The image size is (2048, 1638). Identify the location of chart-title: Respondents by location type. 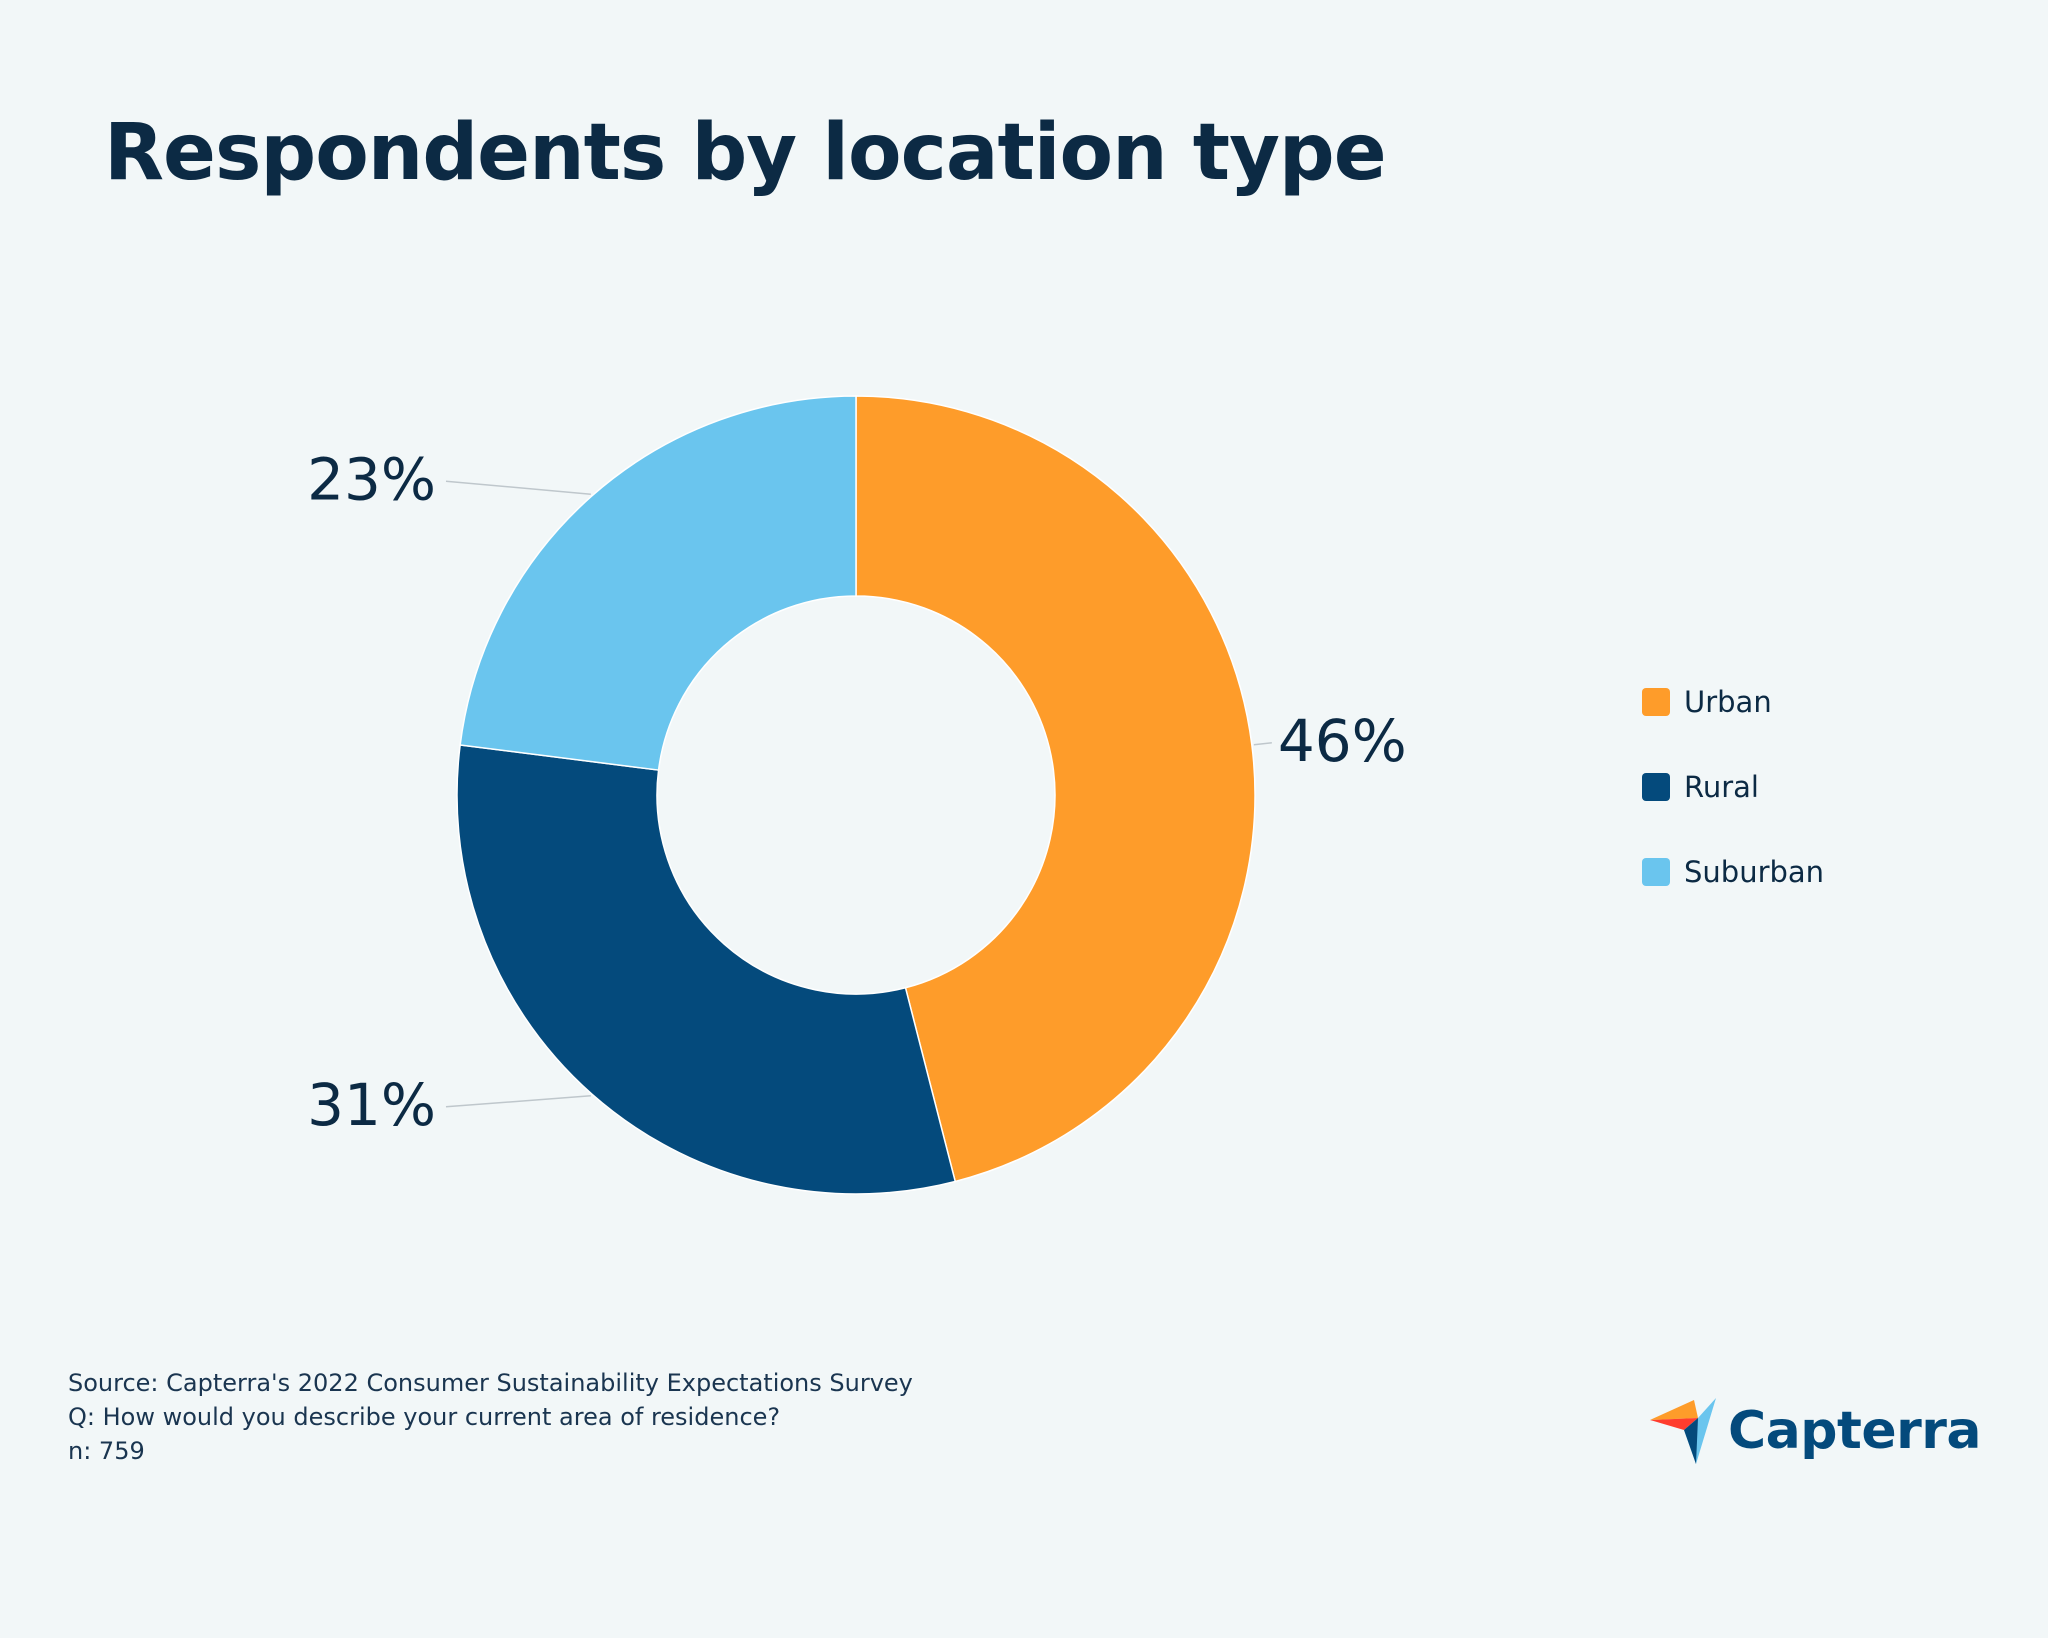
(745, 153).